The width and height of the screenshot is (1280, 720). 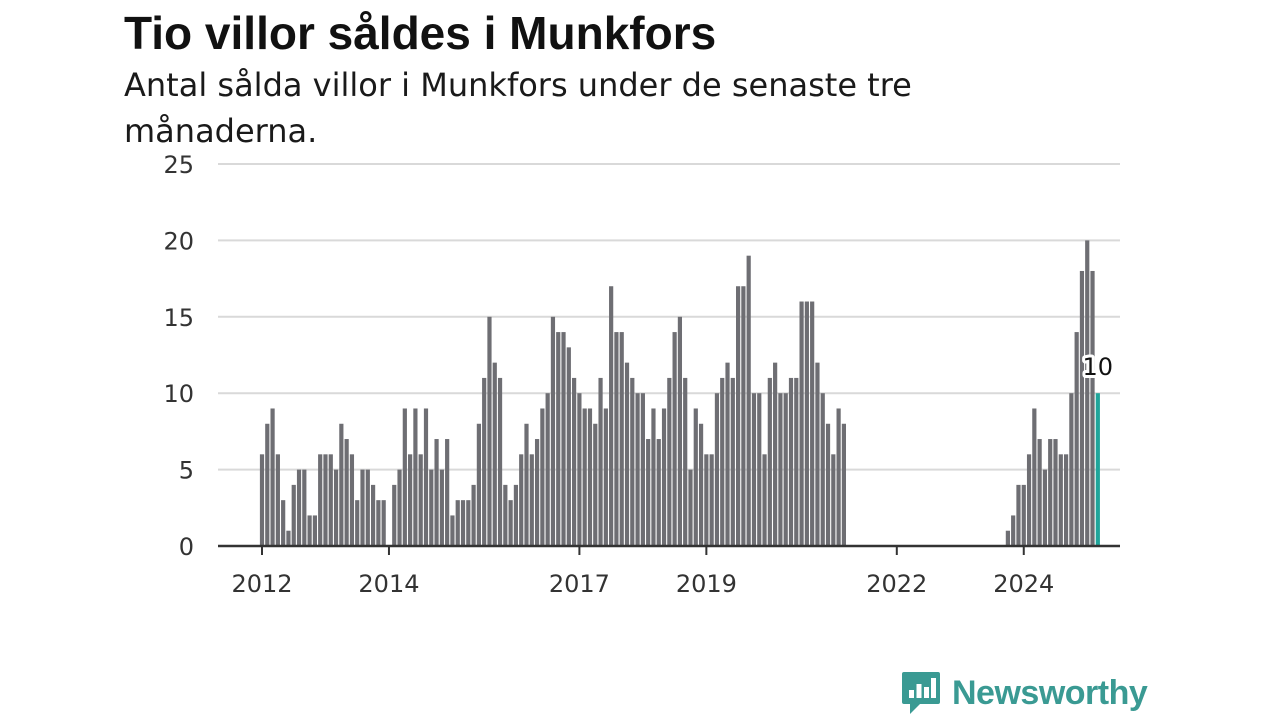 I want to click on y-tick-label: 10, so click(x=178, y=394).